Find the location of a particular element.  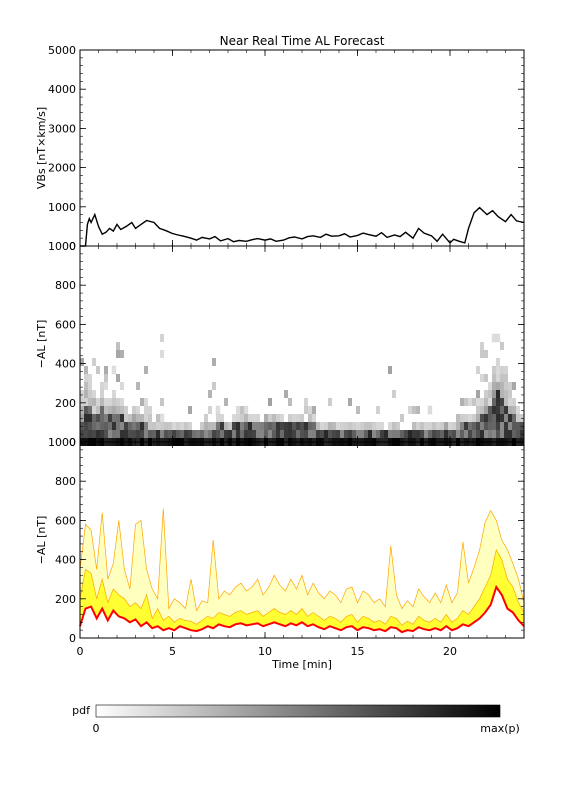

y-tick-label: 1000 is located at coordinates (62, 246).